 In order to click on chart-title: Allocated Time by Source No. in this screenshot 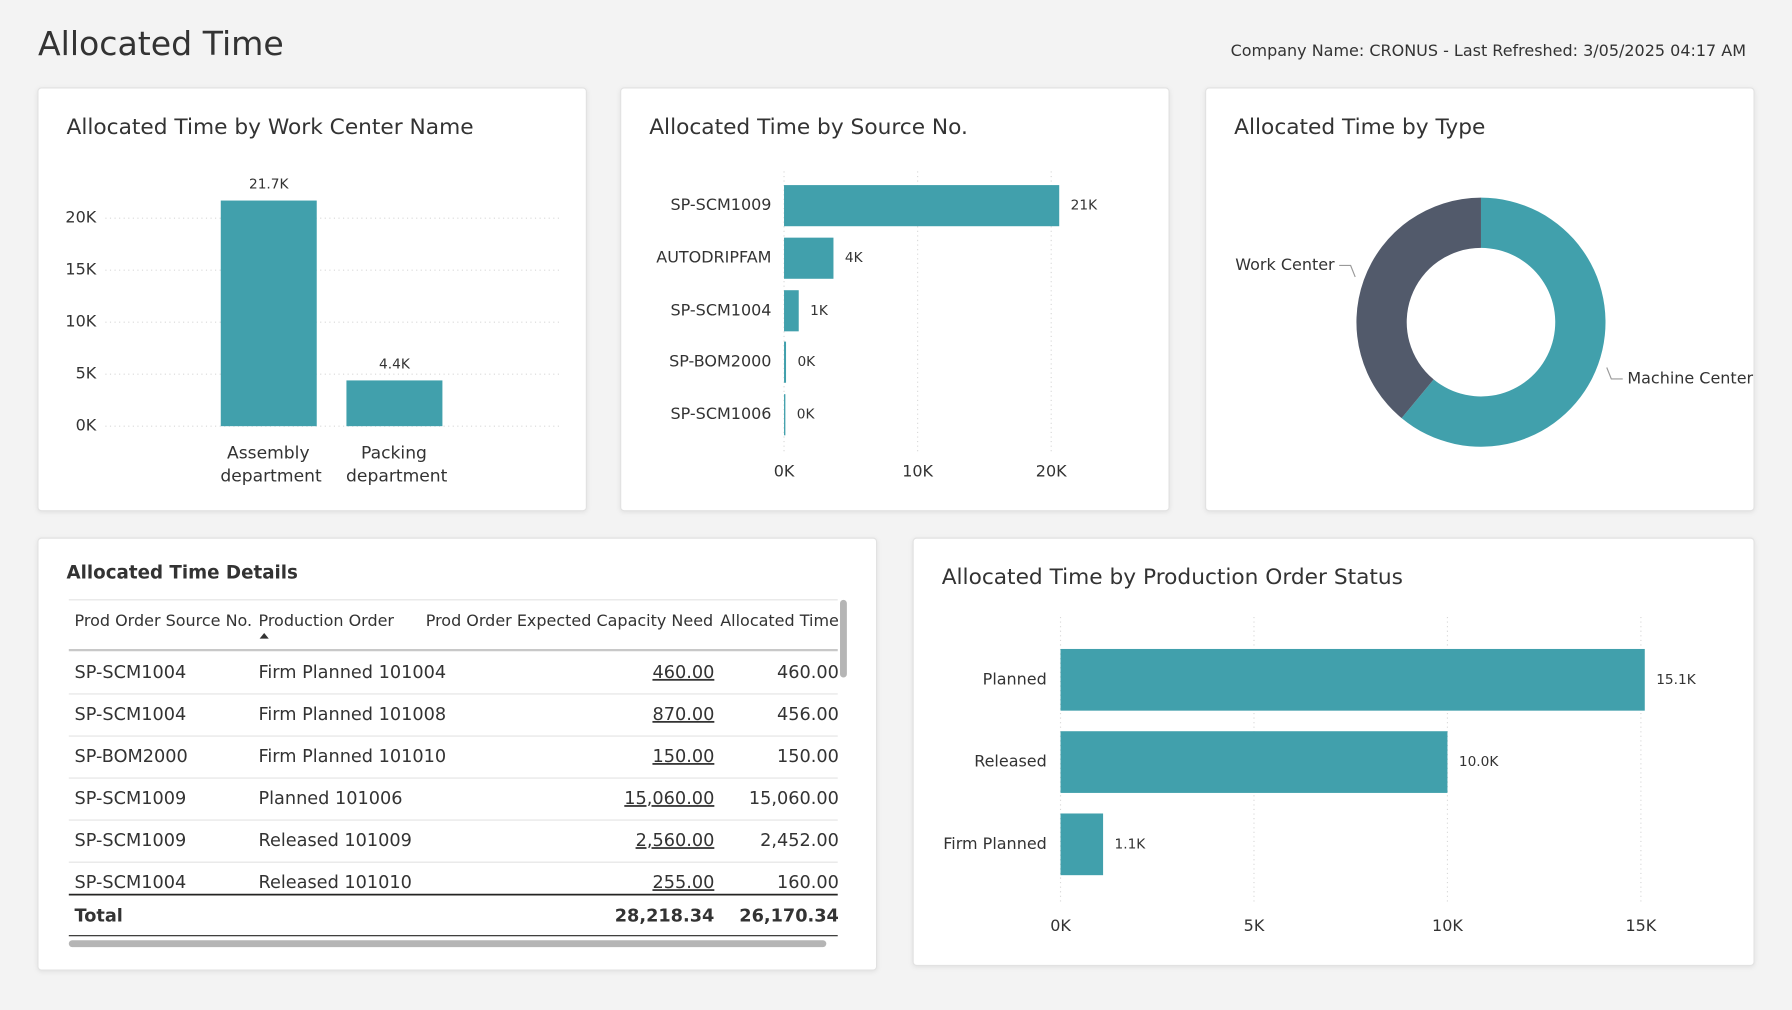, I will do `click(808, 127)`.